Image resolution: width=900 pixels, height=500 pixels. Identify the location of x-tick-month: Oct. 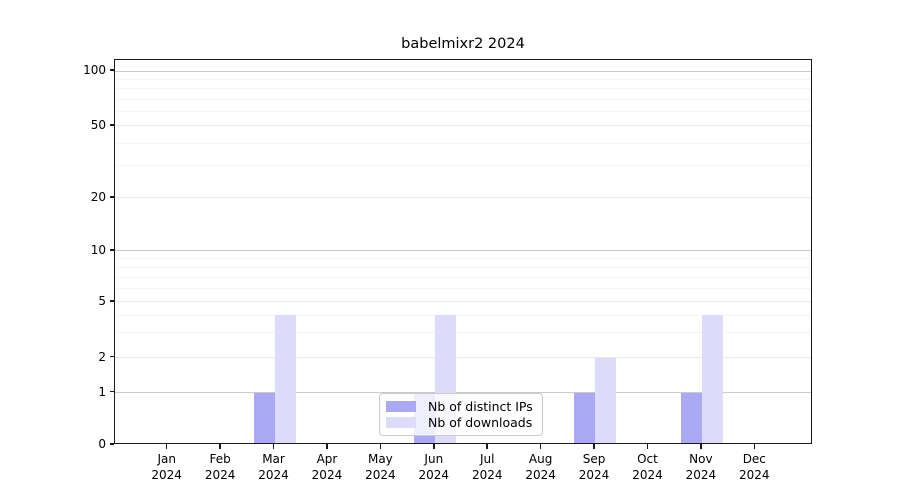
(647, 459).